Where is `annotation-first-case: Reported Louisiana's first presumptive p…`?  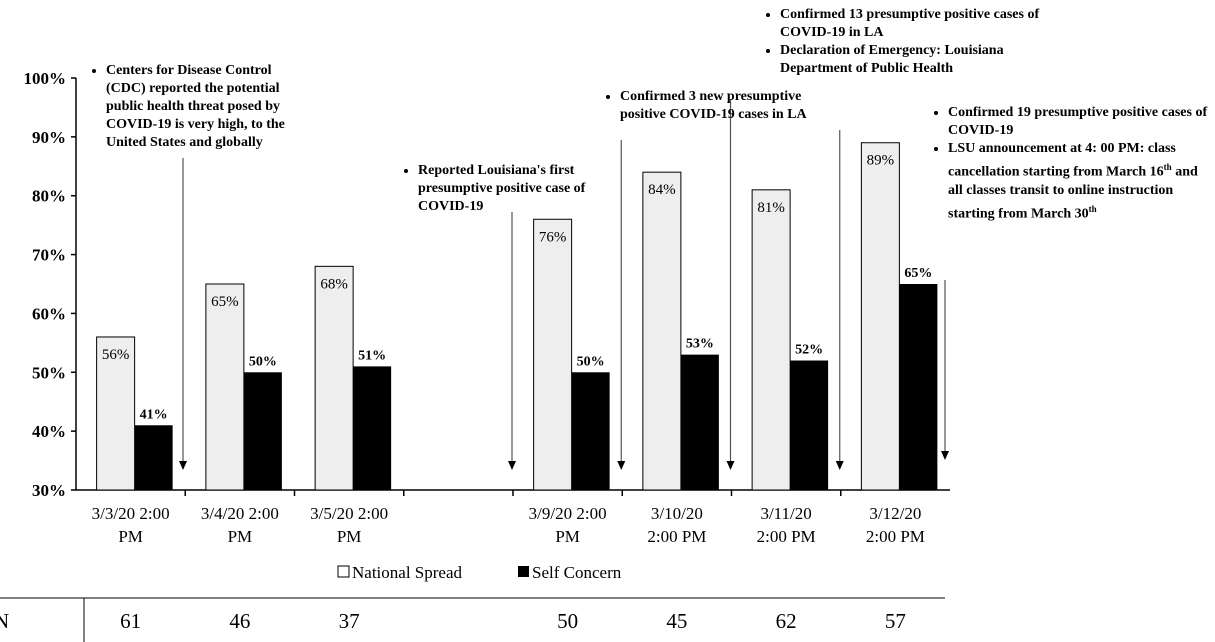 annotation-first-case: Reported Louisiana's first presumptive p… is located at coordinates (497, 189).